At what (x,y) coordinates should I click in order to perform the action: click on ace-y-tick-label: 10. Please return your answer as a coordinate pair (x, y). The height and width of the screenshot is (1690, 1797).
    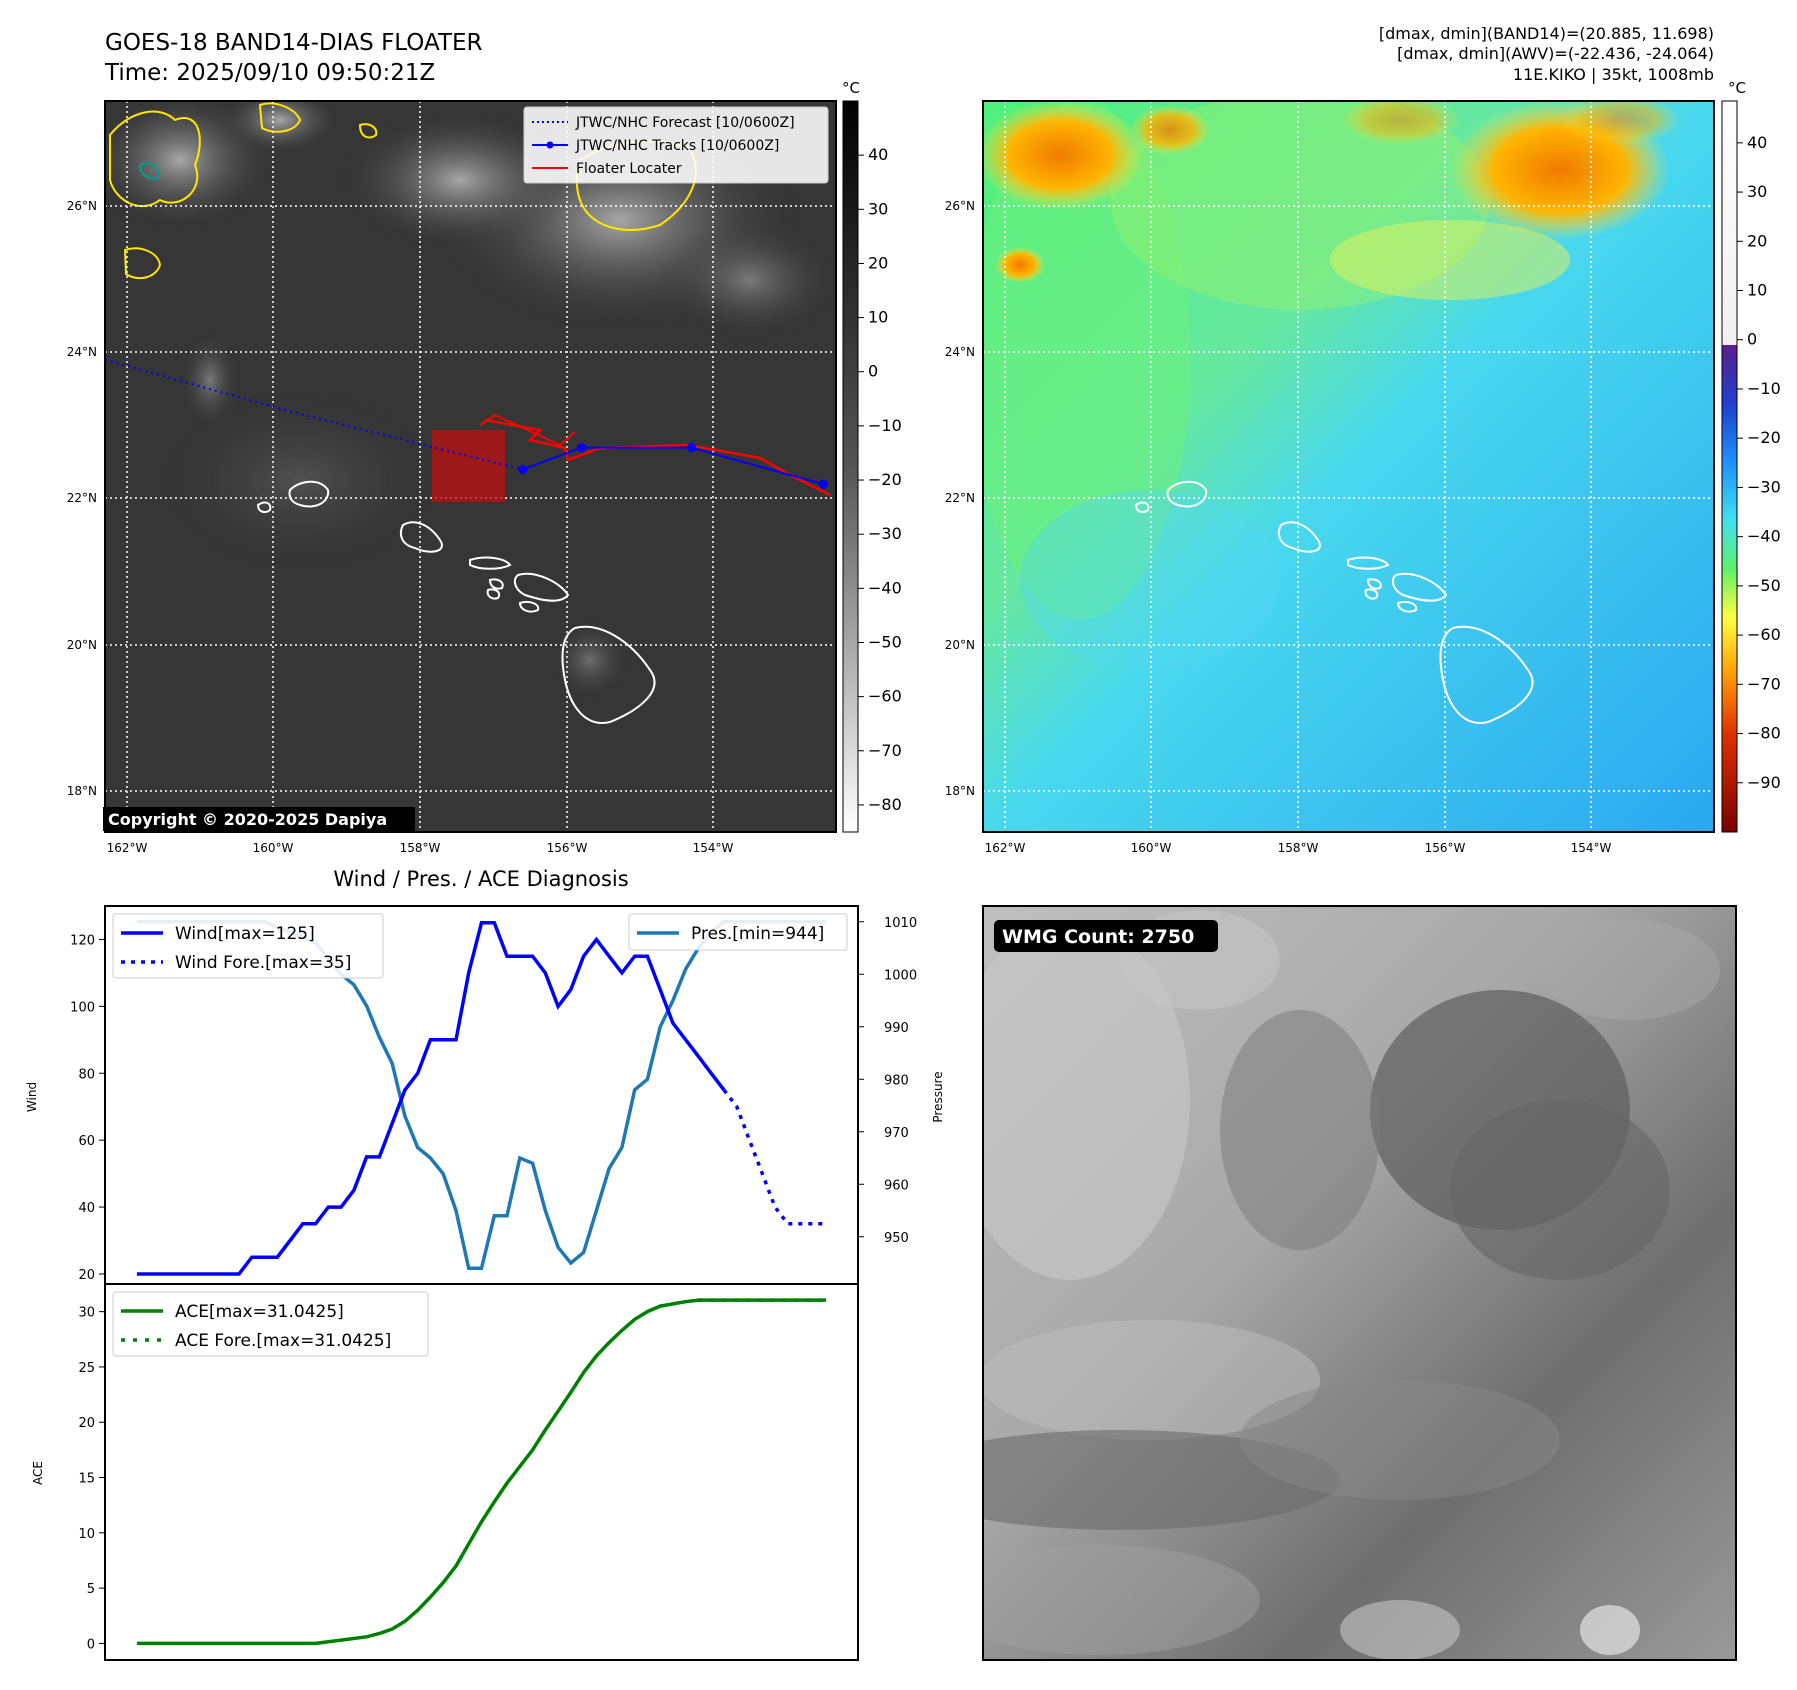
    Looking at the image, I should click on (86, 1534).